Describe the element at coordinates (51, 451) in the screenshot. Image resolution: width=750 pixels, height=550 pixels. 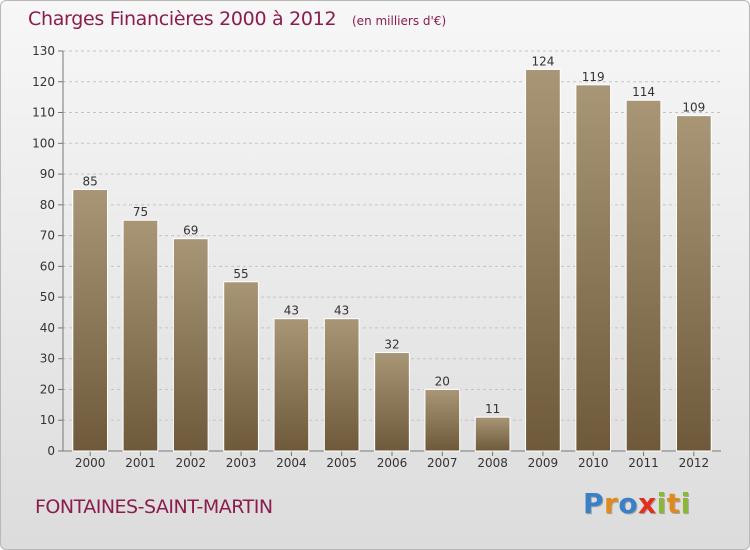
I see `y-tick-label: 0` at that location.